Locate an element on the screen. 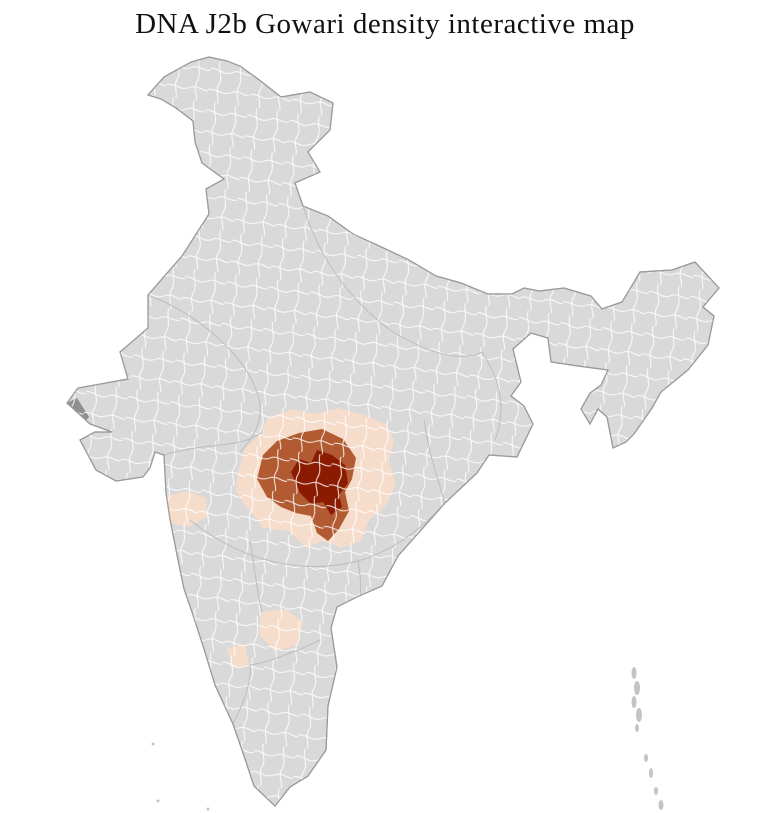 This screenshot has height=813, width=770. highlighted-gray-district is located at coordinates (535, 457).